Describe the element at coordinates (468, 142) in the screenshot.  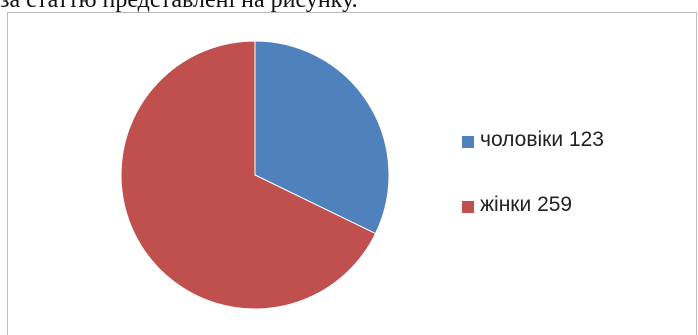
I see `legend-swatch-men` at that location.